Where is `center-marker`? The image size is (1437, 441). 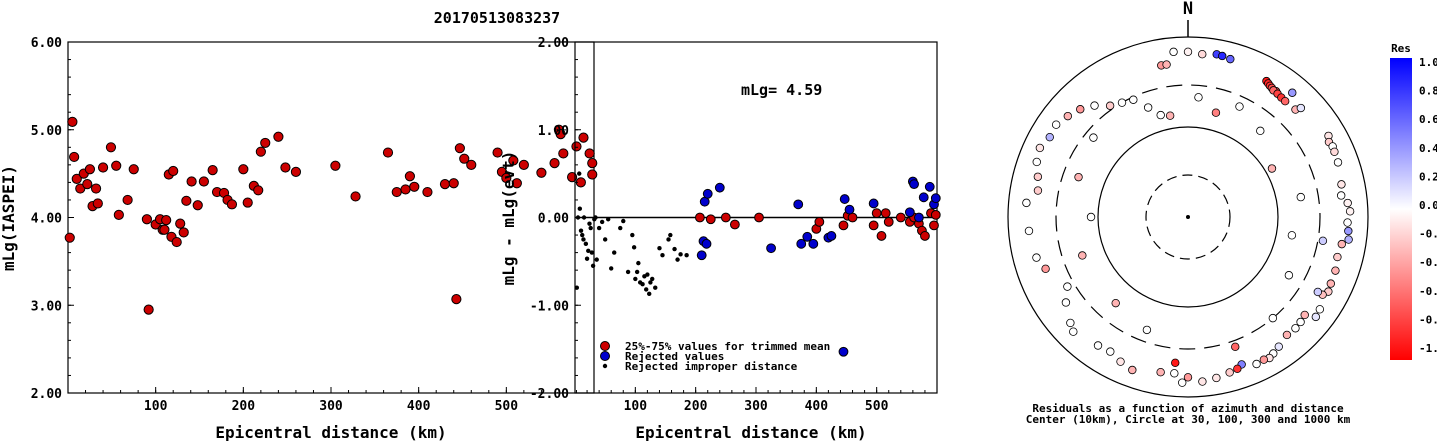
center-marker is located at coordinates (1188, 217).